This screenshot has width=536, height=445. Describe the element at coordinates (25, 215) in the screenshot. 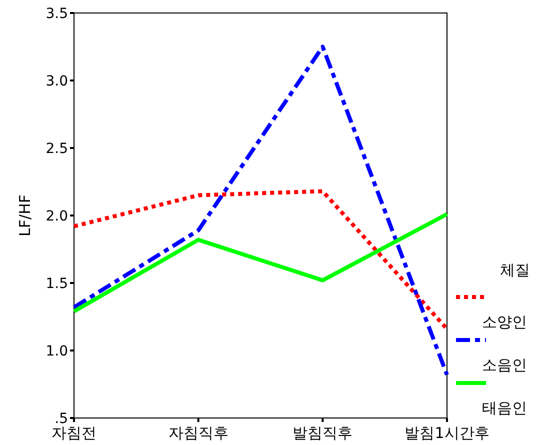

I see `y-axis-title: LF/HF` at that location.